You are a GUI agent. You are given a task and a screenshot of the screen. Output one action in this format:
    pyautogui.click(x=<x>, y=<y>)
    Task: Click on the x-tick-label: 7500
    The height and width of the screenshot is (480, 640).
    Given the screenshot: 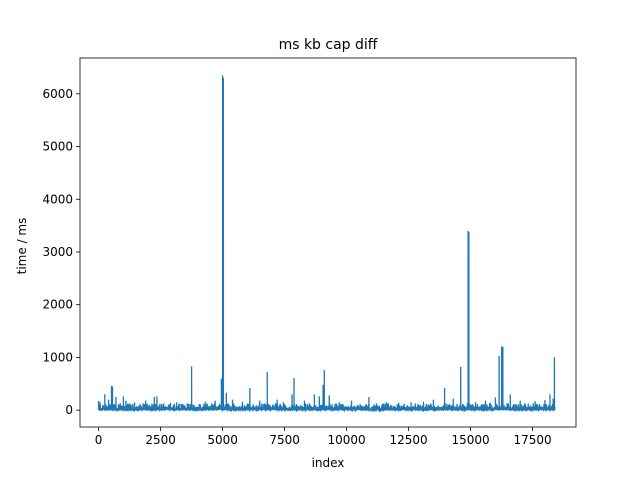 What is the action you would take?
    pyautogui.click(x=284, y=440)
    